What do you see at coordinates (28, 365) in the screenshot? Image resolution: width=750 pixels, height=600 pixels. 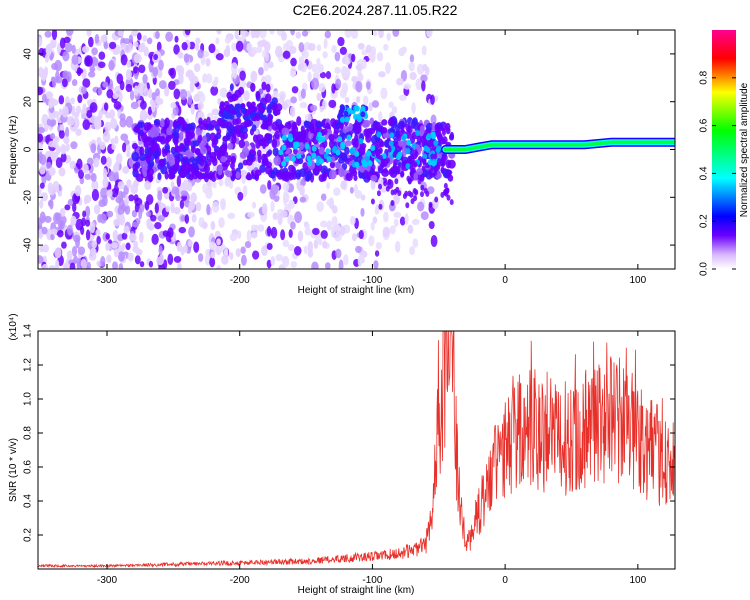 I see `y-tick-label: 1.2` at bounding box center [28, 365].